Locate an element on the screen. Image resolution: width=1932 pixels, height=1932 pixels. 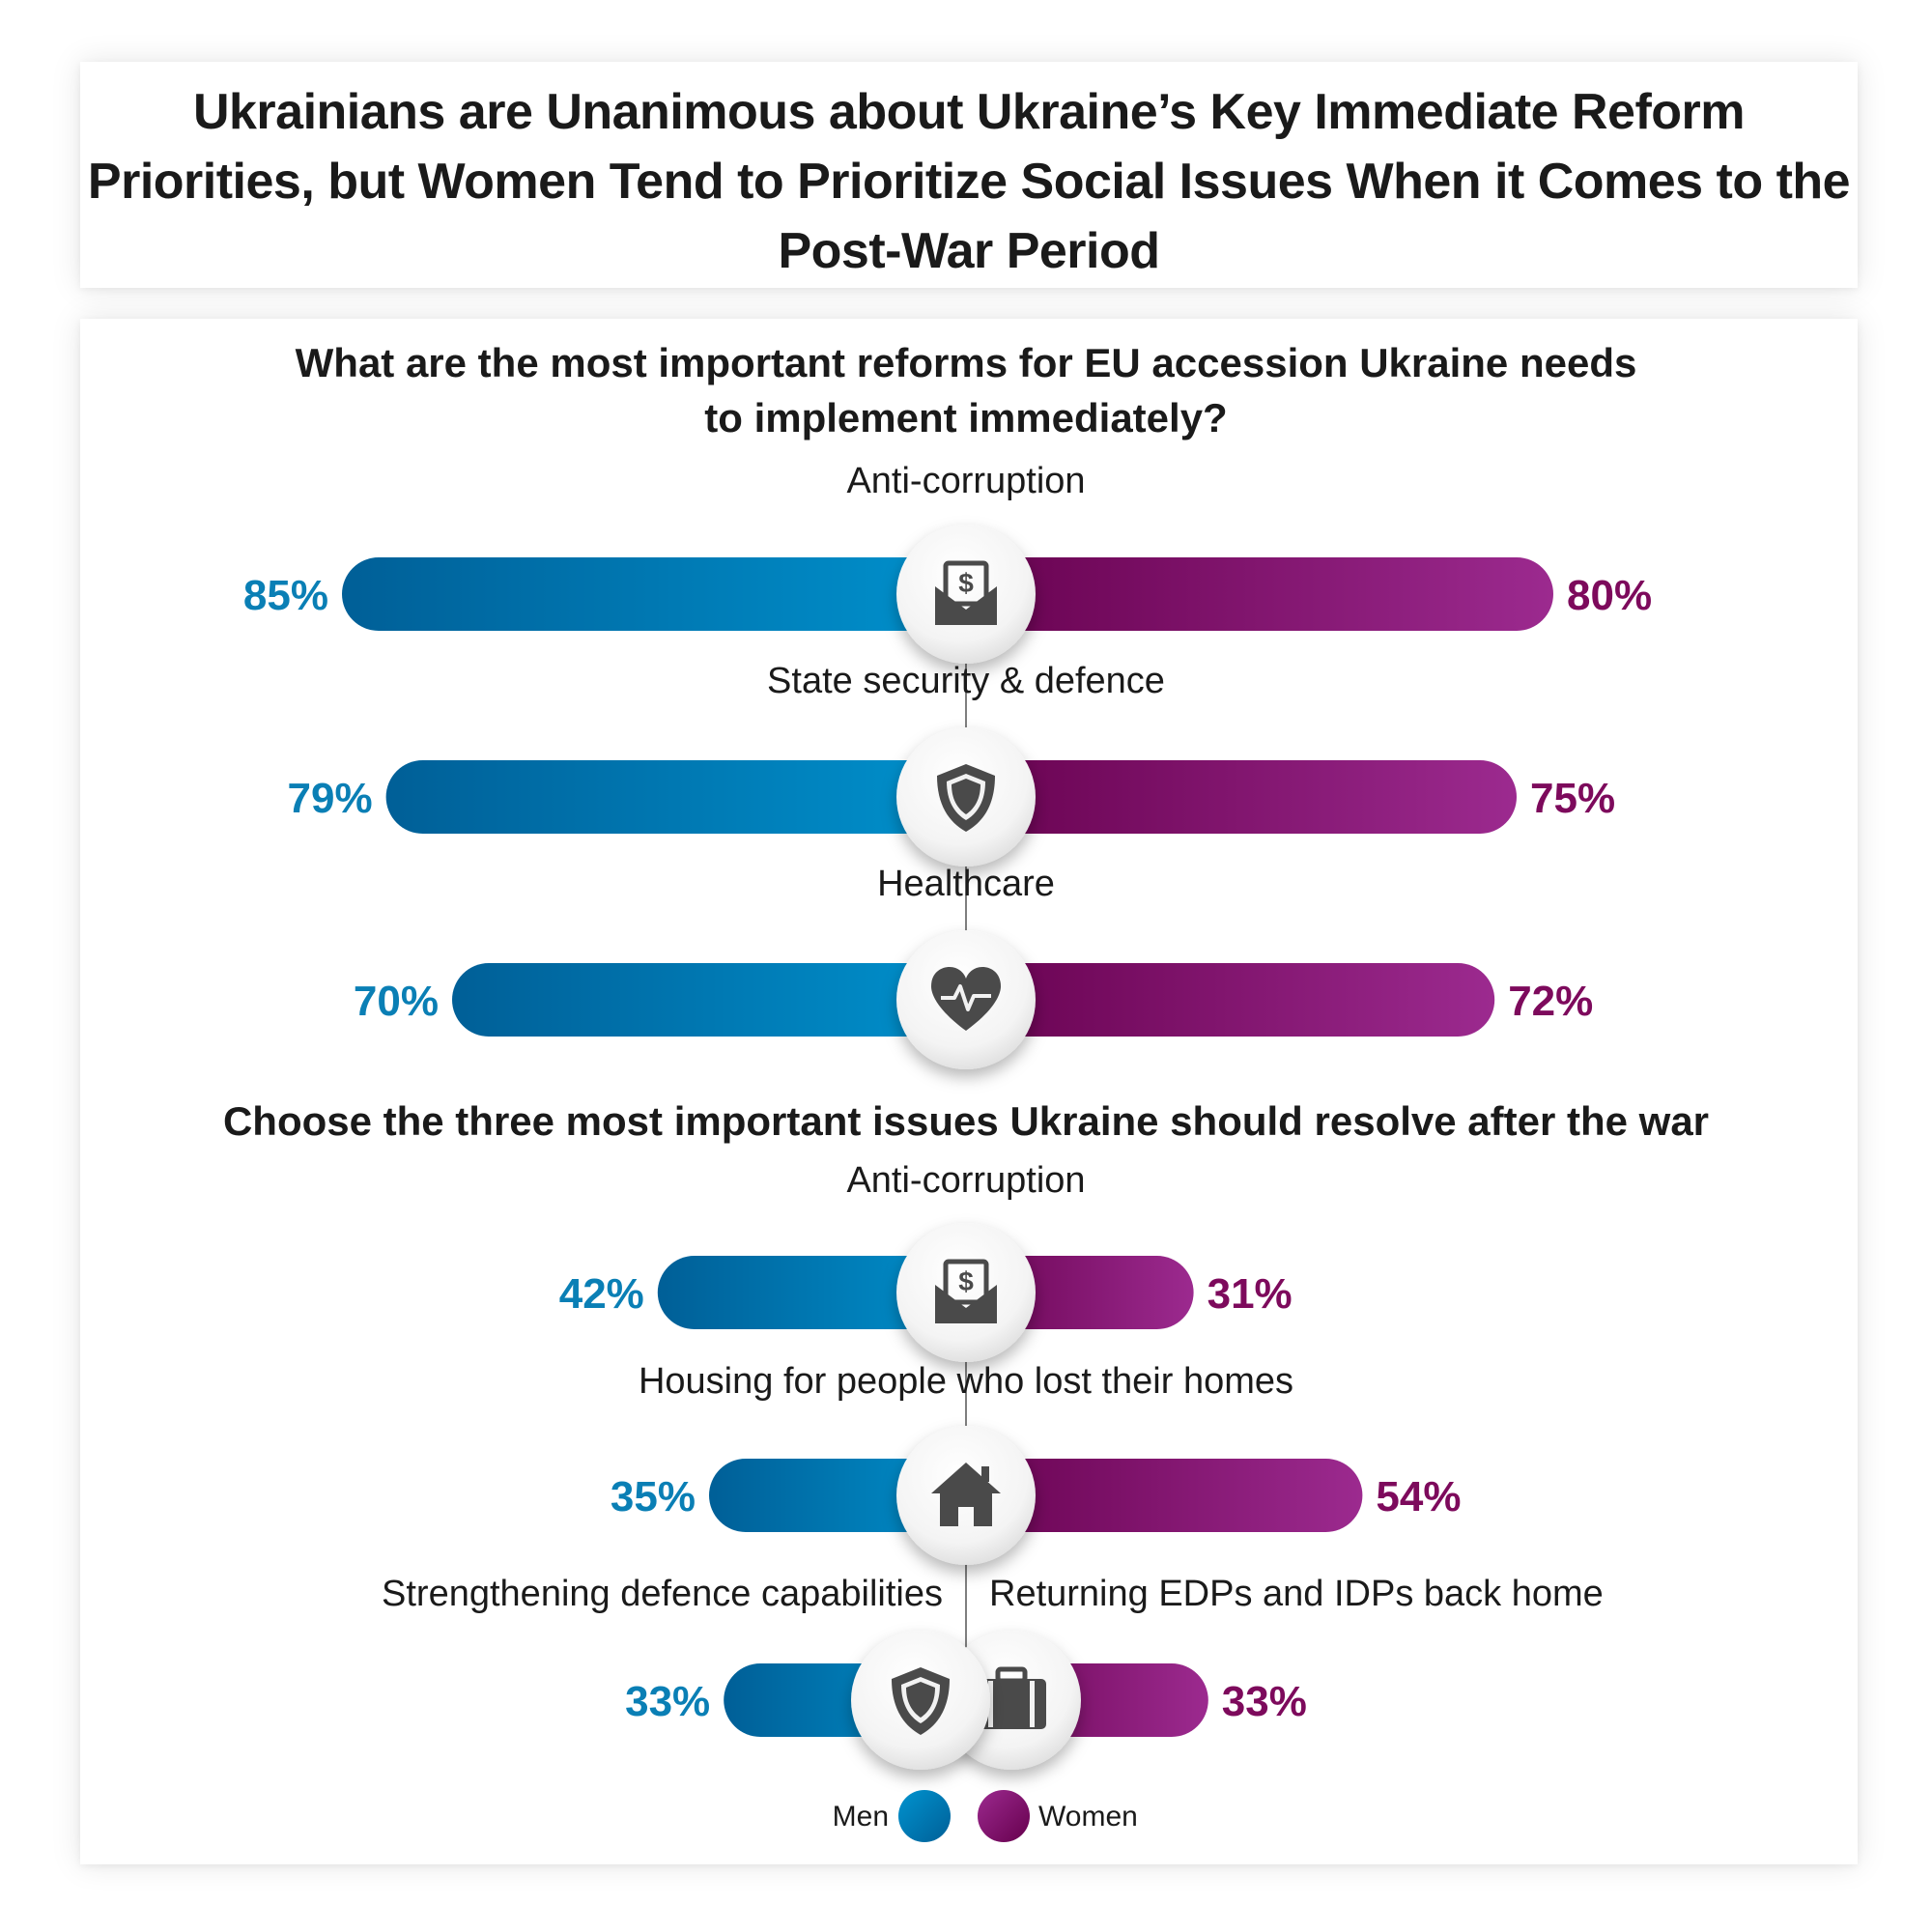
legend-women-label: Women is located at coordinates (1088, 1817).